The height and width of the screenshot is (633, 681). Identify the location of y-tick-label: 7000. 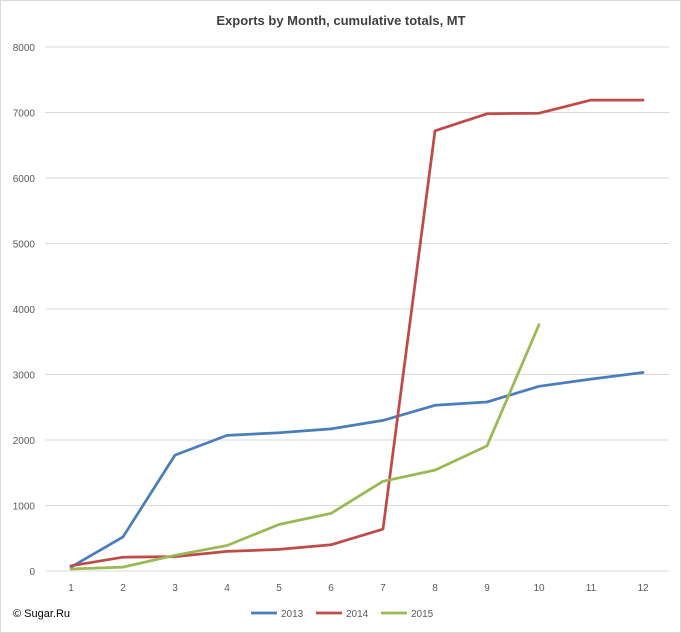
(24, 114).